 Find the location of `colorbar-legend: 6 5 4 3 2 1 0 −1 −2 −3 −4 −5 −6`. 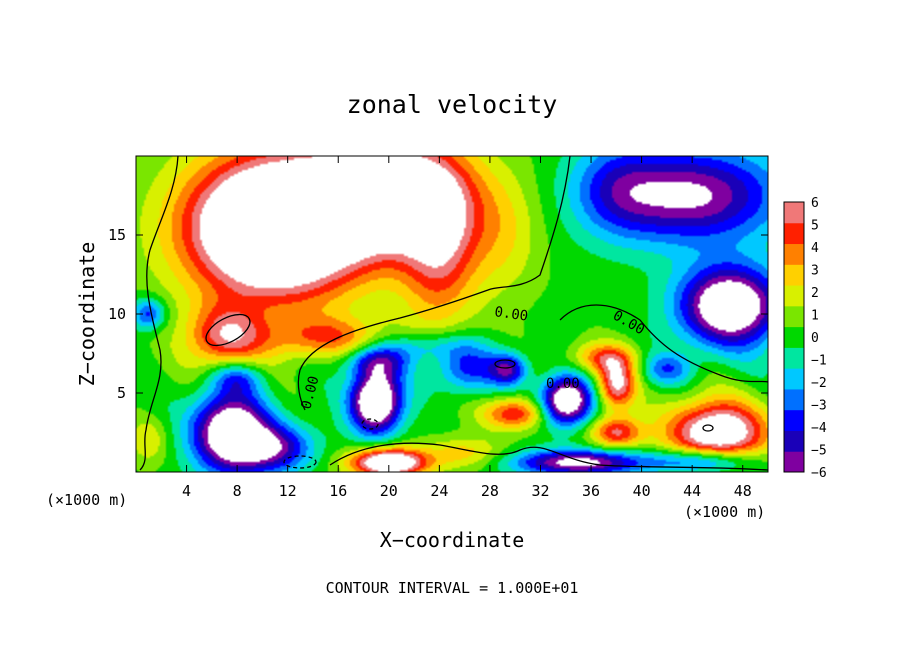

colorbar-legend: 6 5 4 3 2 1 0 −1 −2 −3 −4 −5 −6 is located at coordinates (805, 338).